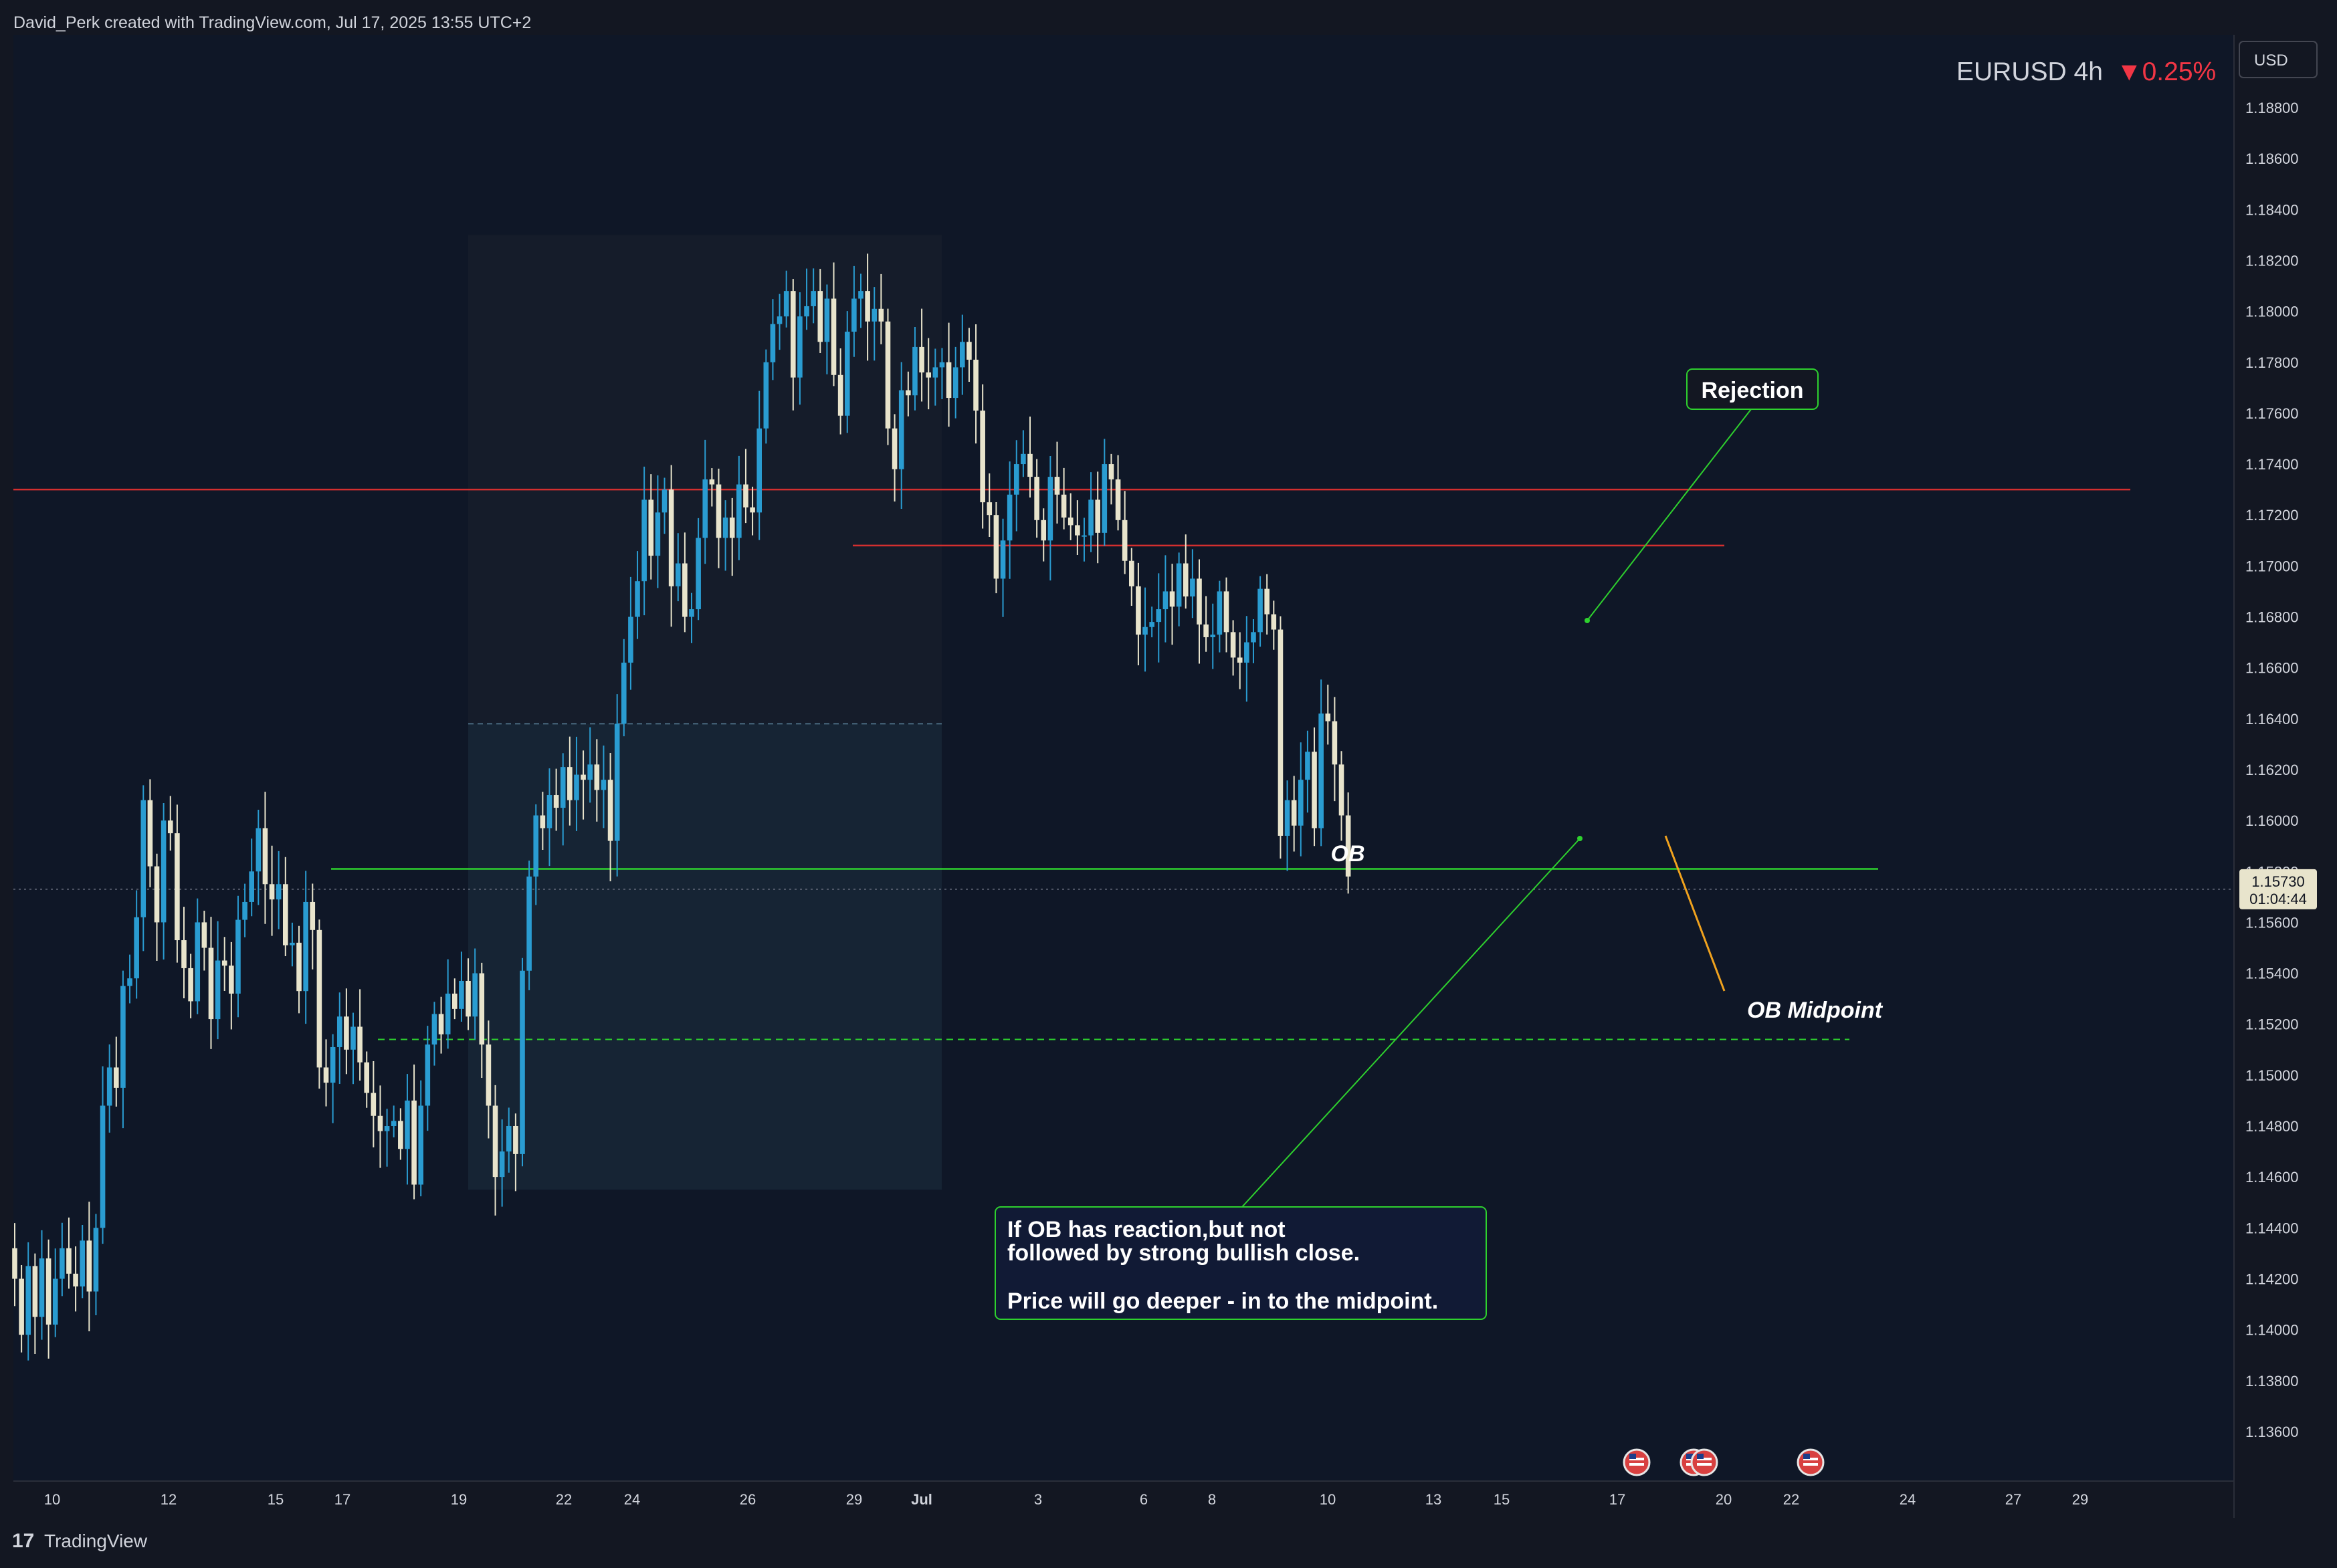  Describe the element at coordinates (1241, 1263) in the screenshot. I see `note-box` at that location.